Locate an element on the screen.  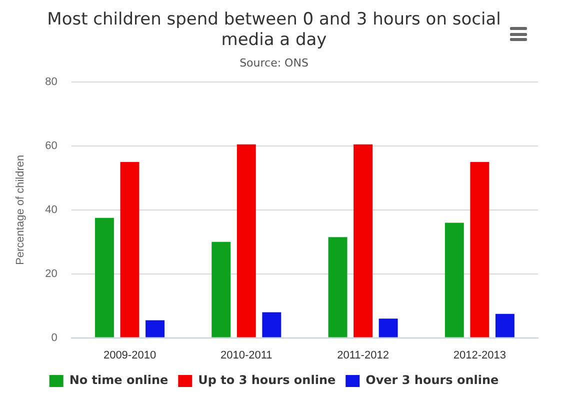
x-tick-label: 2011-2012 is located at coordinates (363, 355).